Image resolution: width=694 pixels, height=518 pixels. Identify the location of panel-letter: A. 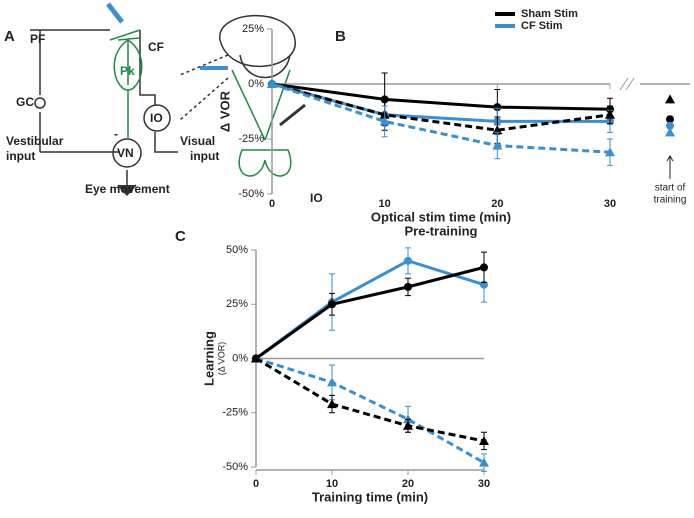
(9, 36).